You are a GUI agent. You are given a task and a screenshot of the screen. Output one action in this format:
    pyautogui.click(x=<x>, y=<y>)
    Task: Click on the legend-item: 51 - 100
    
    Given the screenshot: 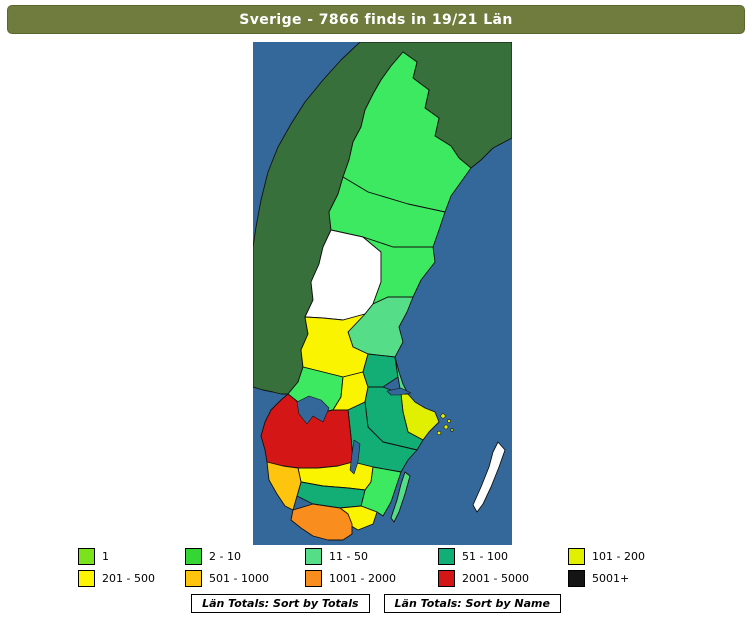 What is the action you would take?
    pyautogui.click(x=473, y=556)
    